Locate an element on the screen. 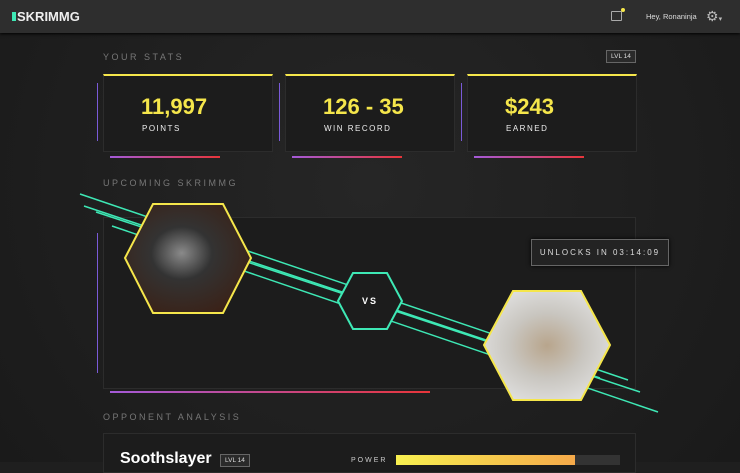  chat-icon is located at coordinates (618, 14).